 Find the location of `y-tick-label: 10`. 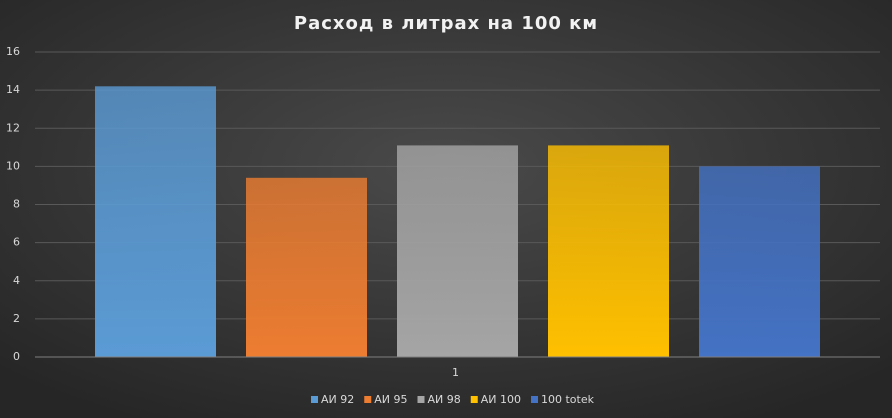

y-tick-label: 10 is located at coordinates (13, 165).